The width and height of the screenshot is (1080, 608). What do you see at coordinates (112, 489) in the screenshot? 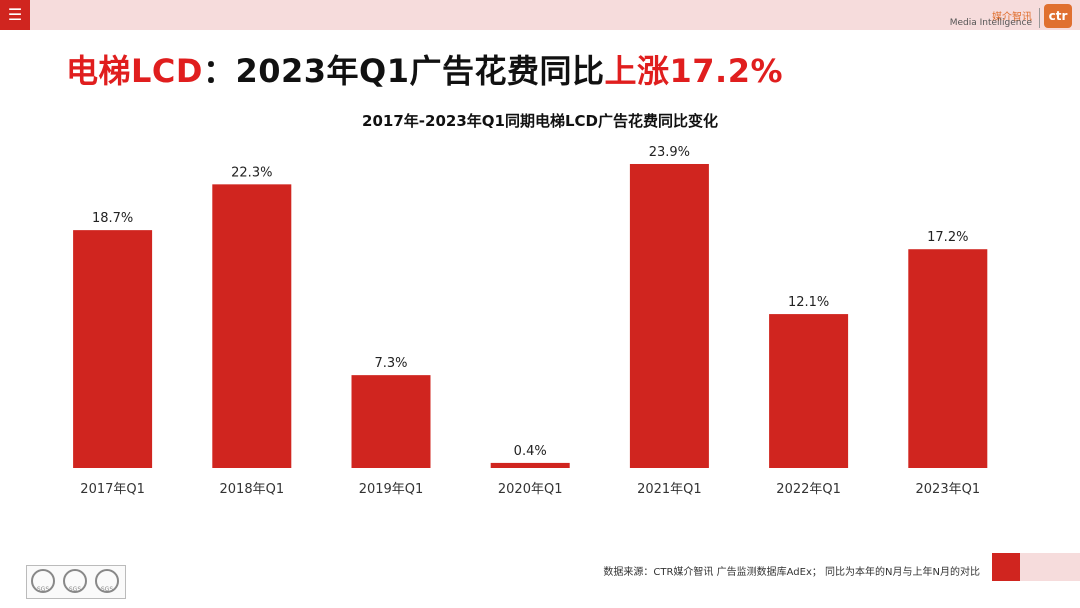
I see `x-tick-label: 2017年Q1` at bounding box center [112, 489].